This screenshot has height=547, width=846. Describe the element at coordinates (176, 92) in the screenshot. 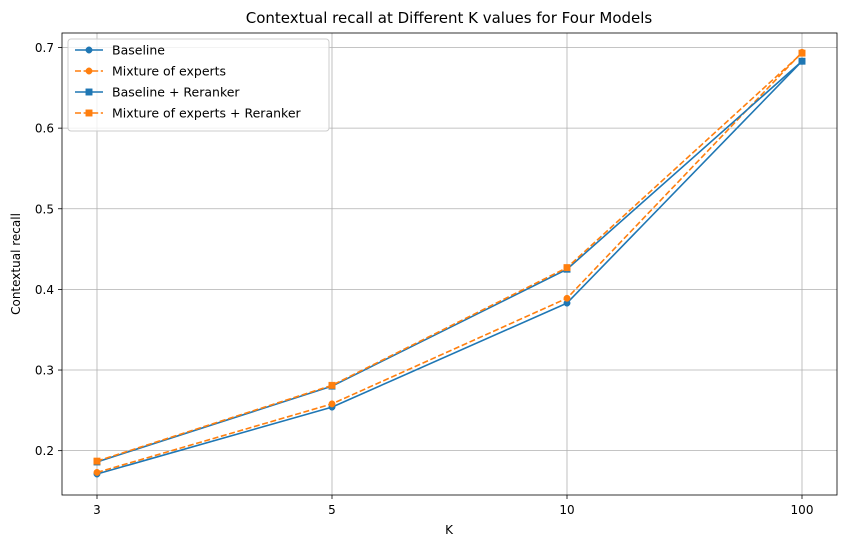

I see `legend-label: Baseline + Reranker` at that location.